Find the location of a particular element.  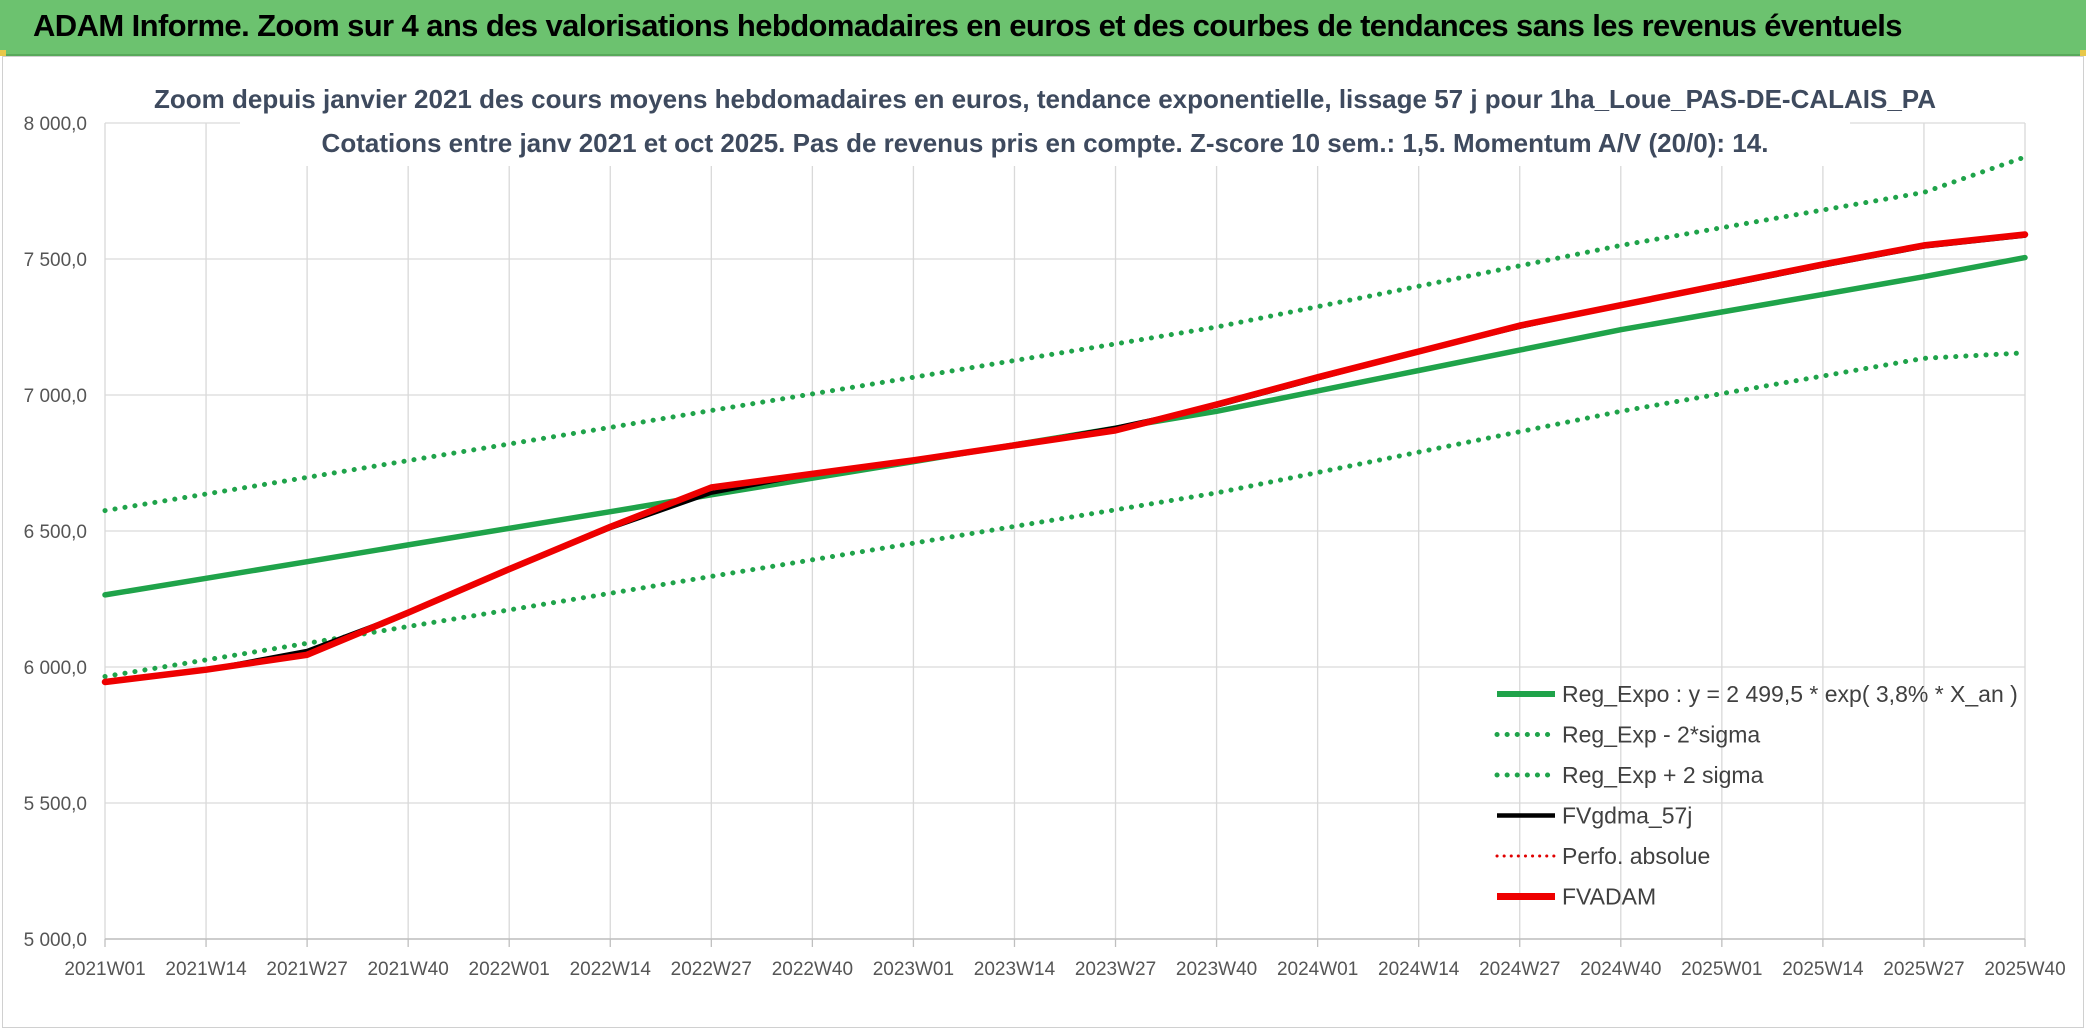

x-tick-label: 2021W14 is located at coordinates (206, 969).